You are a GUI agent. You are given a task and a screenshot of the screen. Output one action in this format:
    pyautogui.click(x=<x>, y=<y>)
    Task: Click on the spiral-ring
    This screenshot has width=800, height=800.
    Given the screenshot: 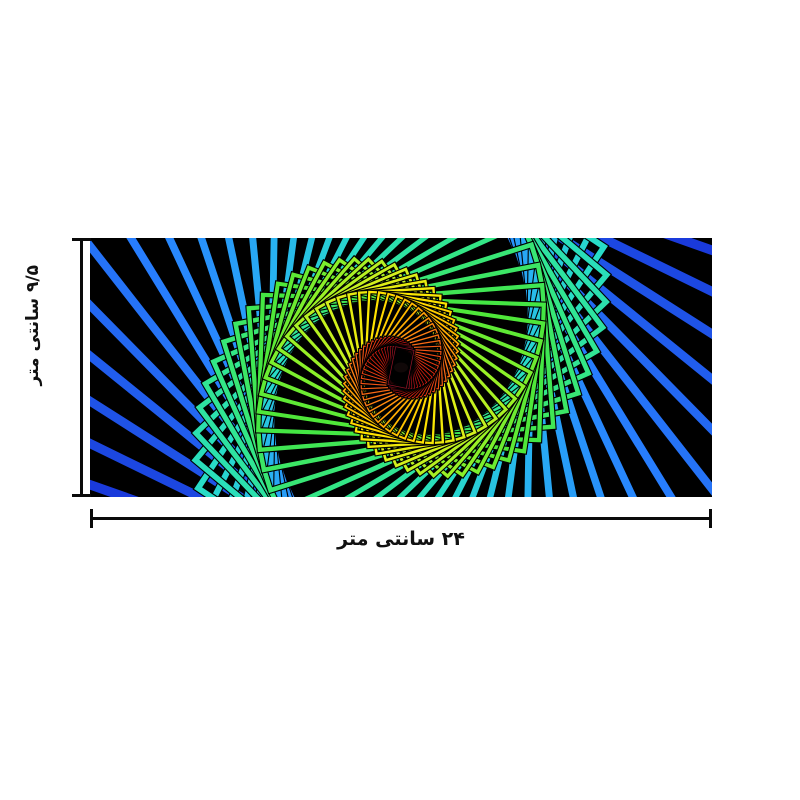 What is the action you would take?
    pyautogui.click(x=401, y=367)
    